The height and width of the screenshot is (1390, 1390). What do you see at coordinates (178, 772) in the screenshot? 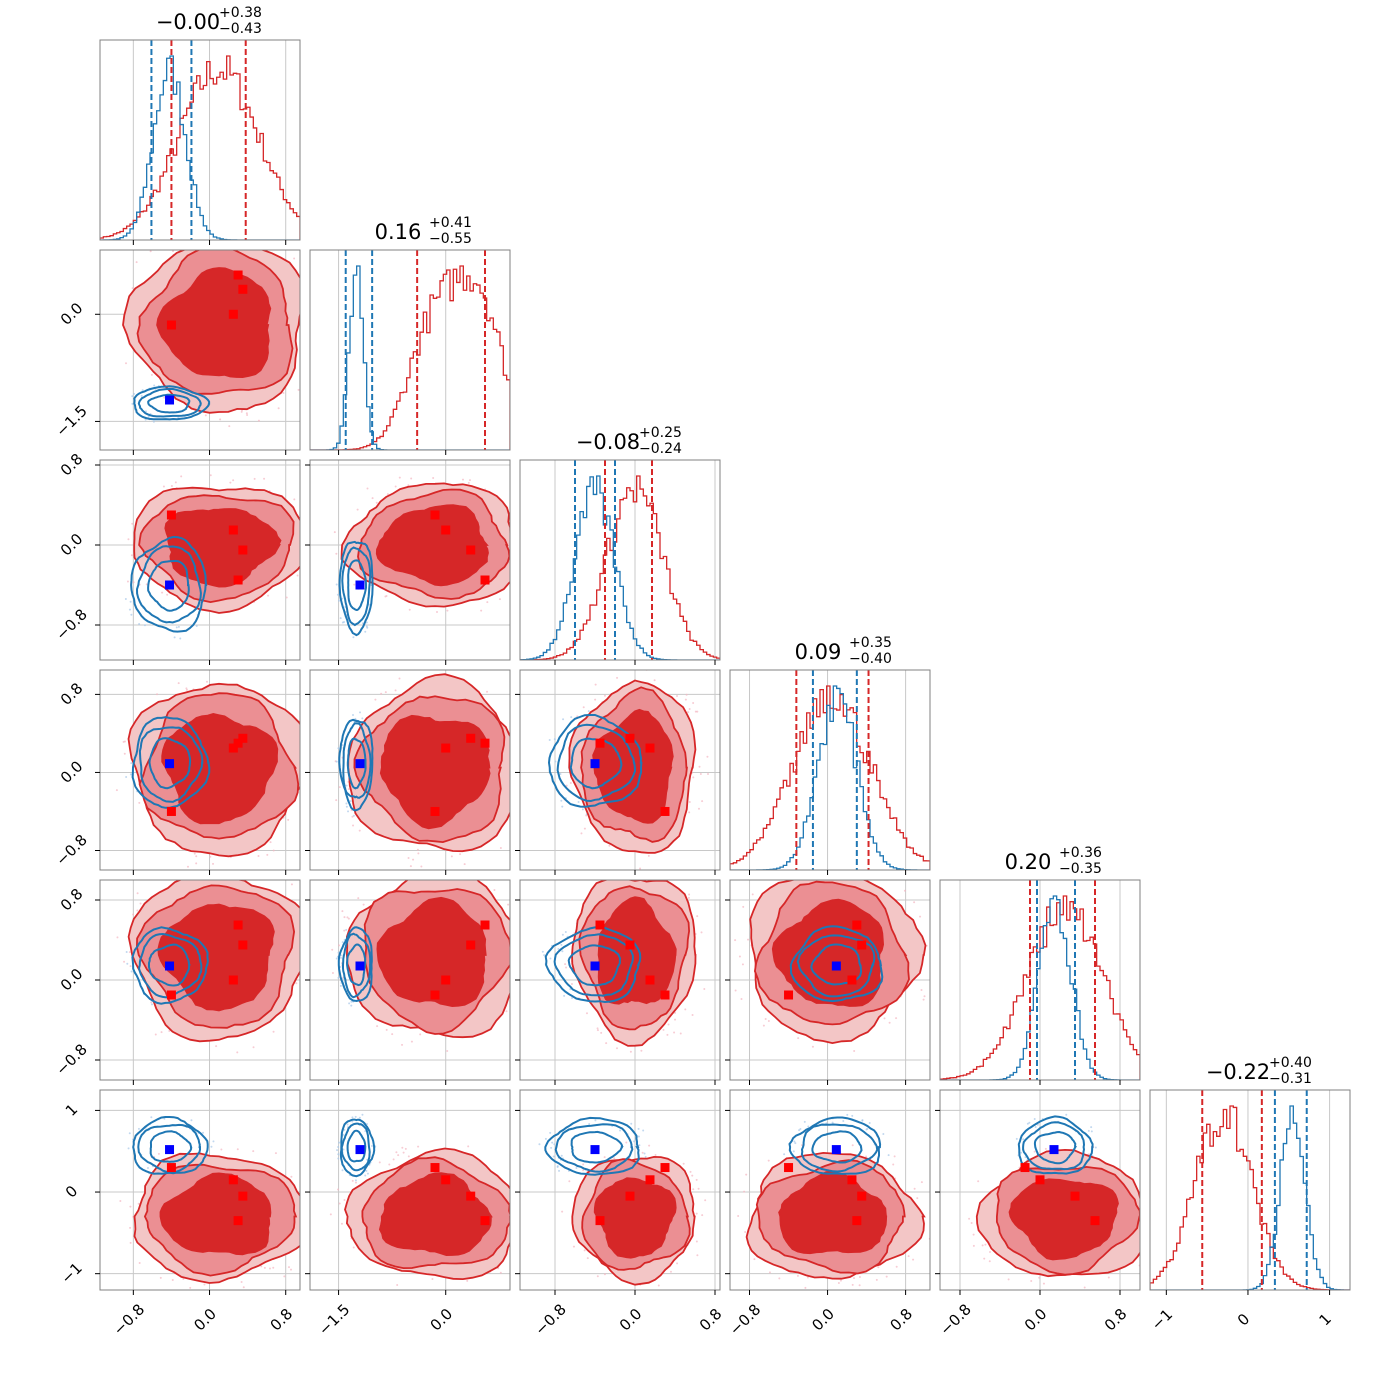
I see `panel-3-0: 0.8 0.0 −0.8` at bounding box center [178, 772].